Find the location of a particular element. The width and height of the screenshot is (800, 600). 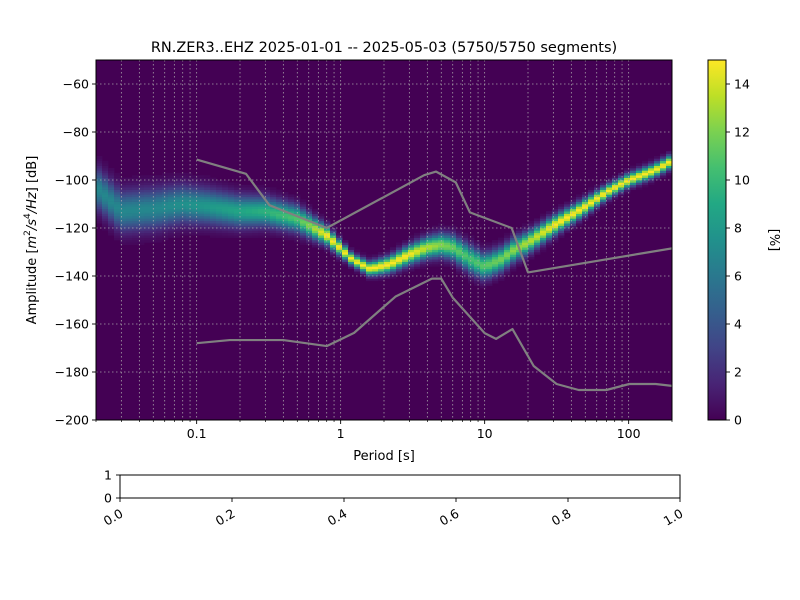

x-axis-ticks: 0.1 1 10 100 is located at coordinates (384, 430).